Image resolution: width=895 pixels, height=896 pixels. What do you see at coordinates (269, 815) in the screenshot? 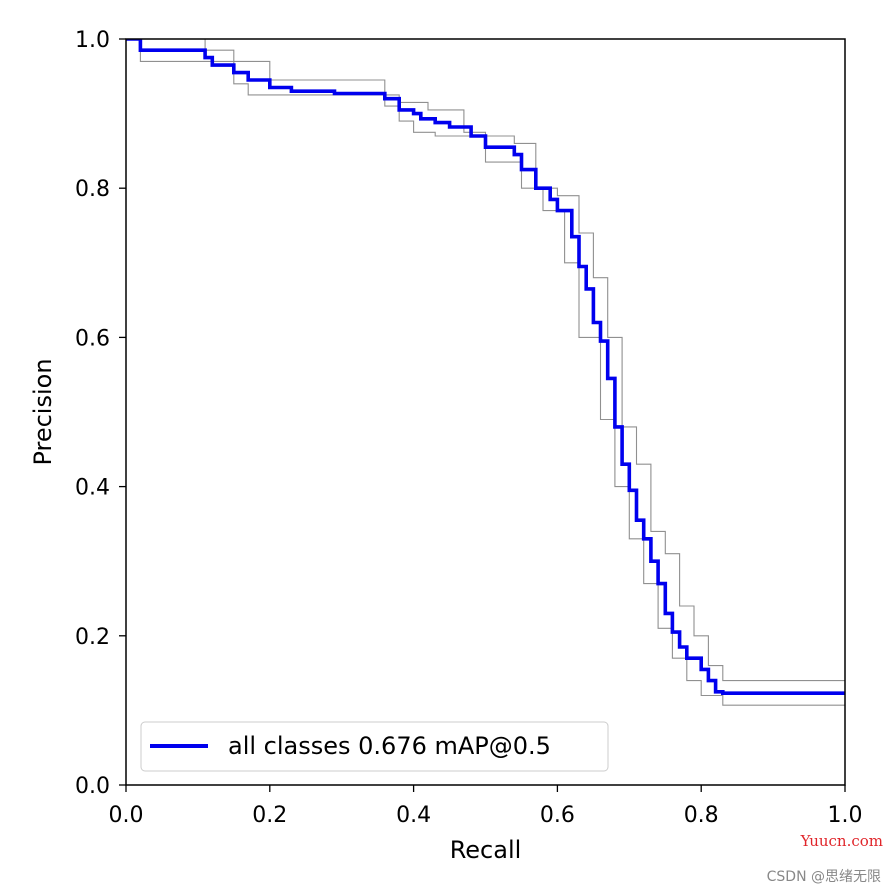
I see `x-tick-label: 0.2` at bounding box center [269, 815].